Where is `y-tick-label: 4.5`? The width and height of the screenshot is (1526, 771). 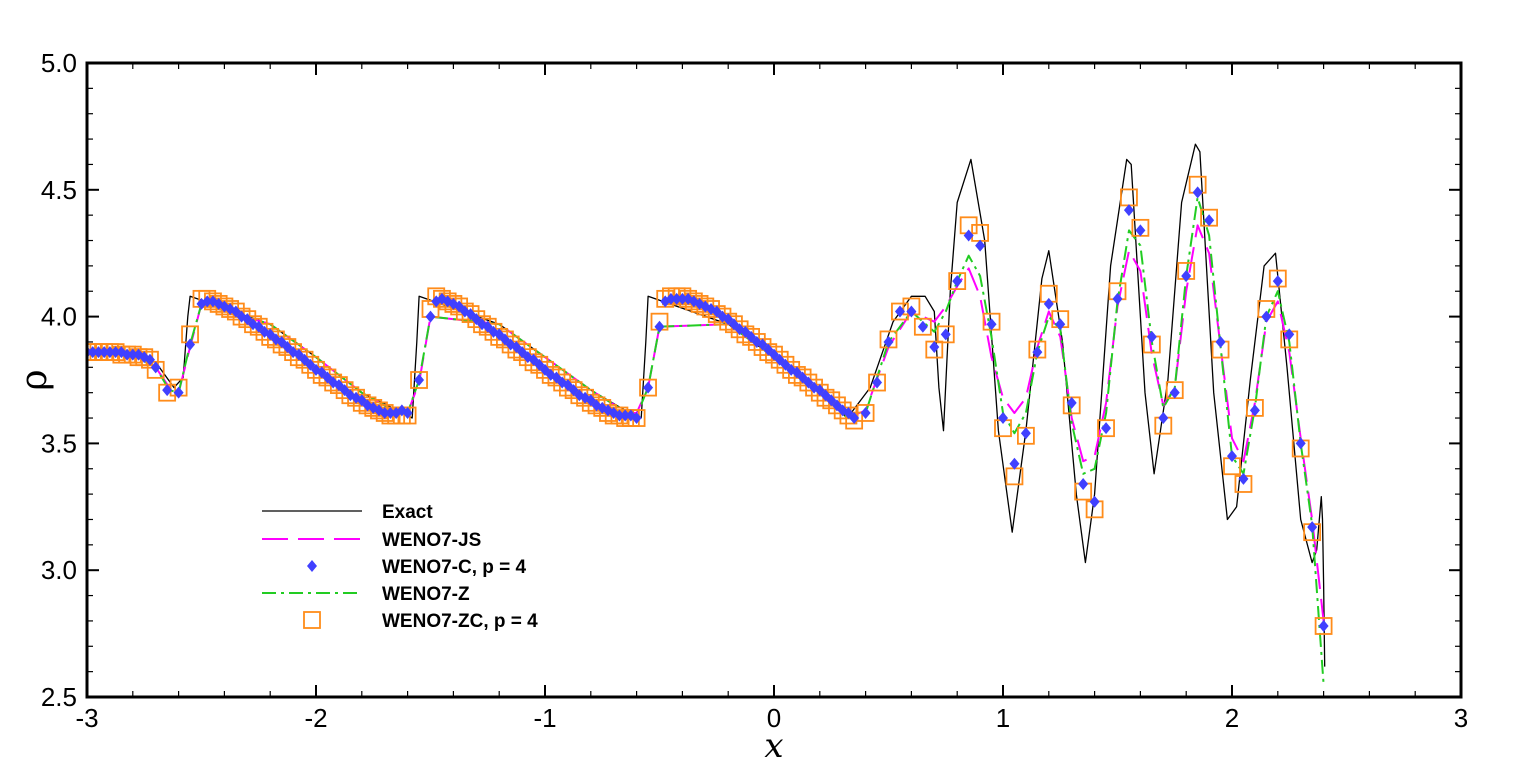 y-tick-label: 4.5 is located at coordinates (59, 190).